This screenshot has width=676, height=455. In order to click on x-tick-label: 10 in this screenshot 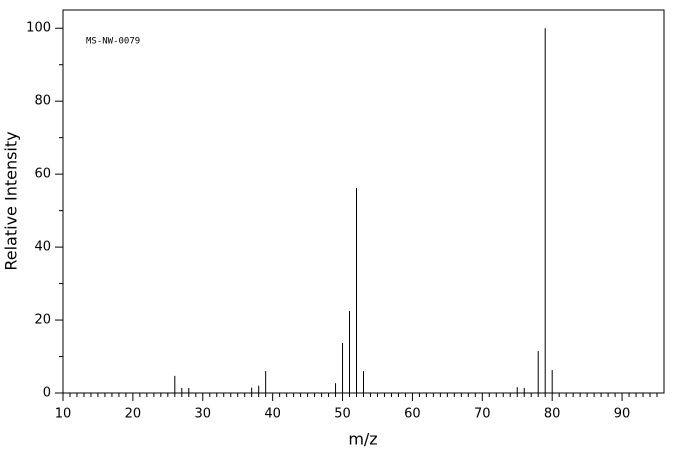, I will do `click(63, 414)`.